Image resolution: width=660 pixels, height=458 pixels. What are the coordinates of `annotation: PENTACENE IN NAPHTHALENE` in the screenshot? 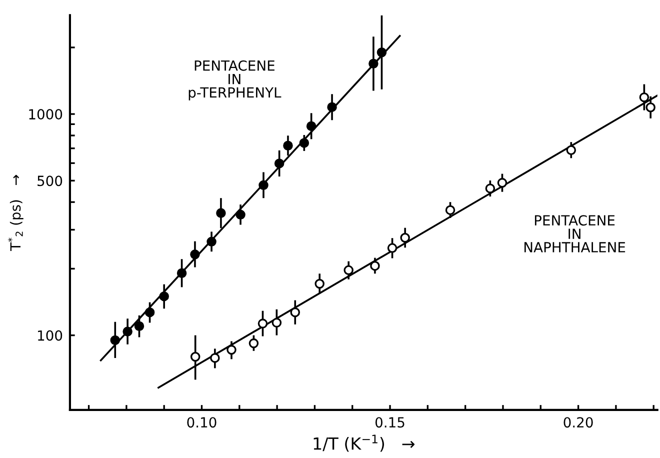 It's located at (575, 233).